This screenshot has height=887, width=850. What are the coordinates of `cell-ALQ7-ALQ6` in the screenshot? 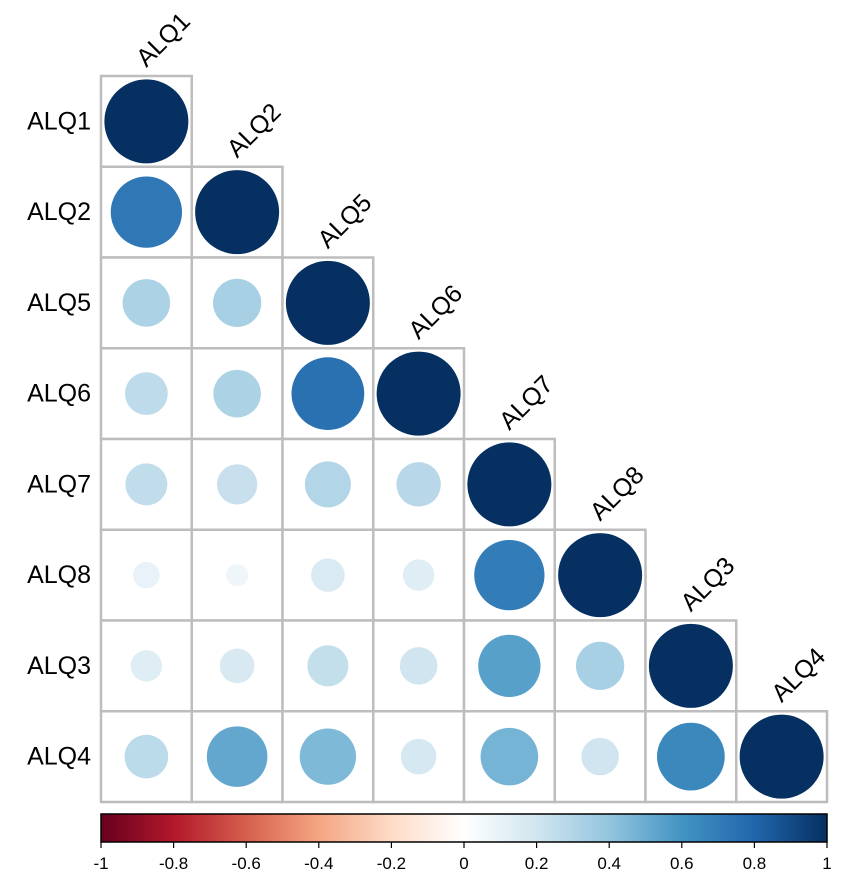 It's located at (419, 484).